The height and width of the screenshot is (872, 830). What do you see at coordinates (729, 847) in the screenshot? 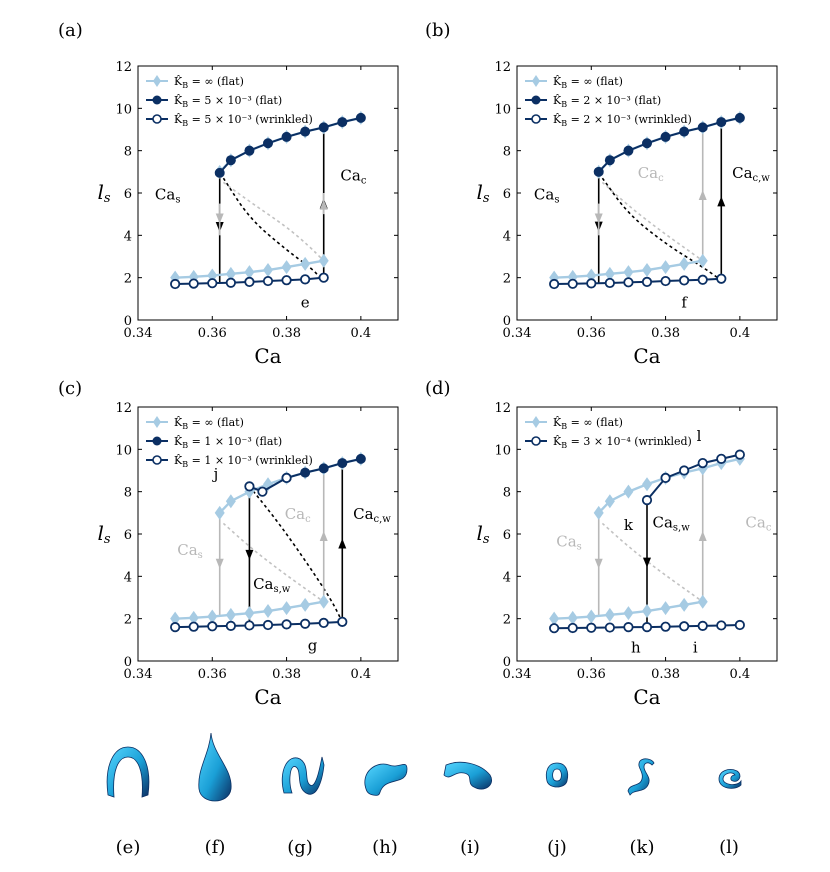
I see `thumbnail-label: (l)` at bounding box center [729, 847].